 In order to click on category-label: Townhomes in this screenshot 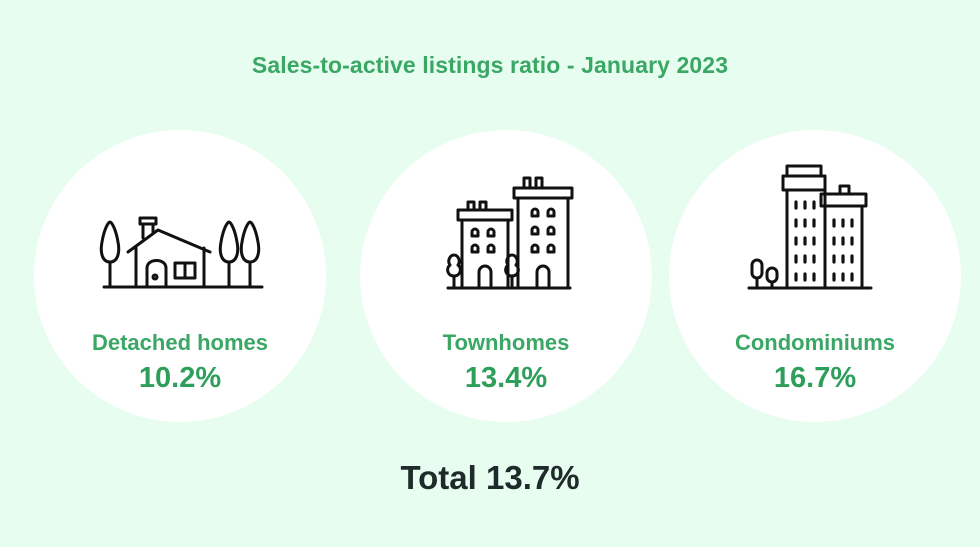, I will do `click(506, 342)`.